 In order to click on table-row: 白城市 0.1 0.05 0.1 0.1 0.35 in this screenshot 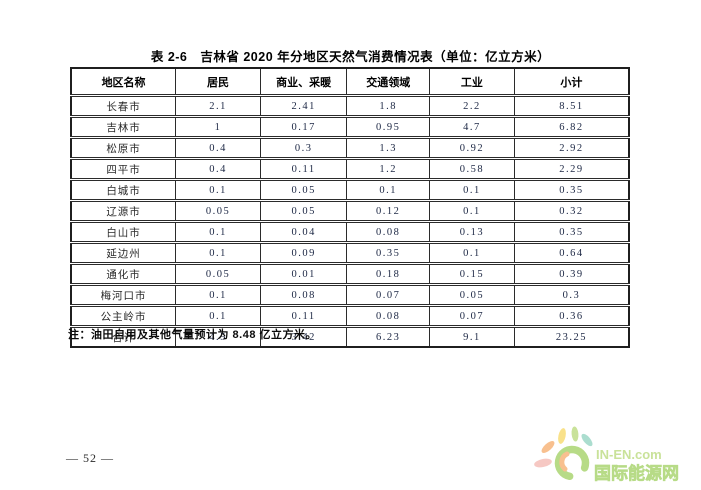, I will do `click(349, 189)`.